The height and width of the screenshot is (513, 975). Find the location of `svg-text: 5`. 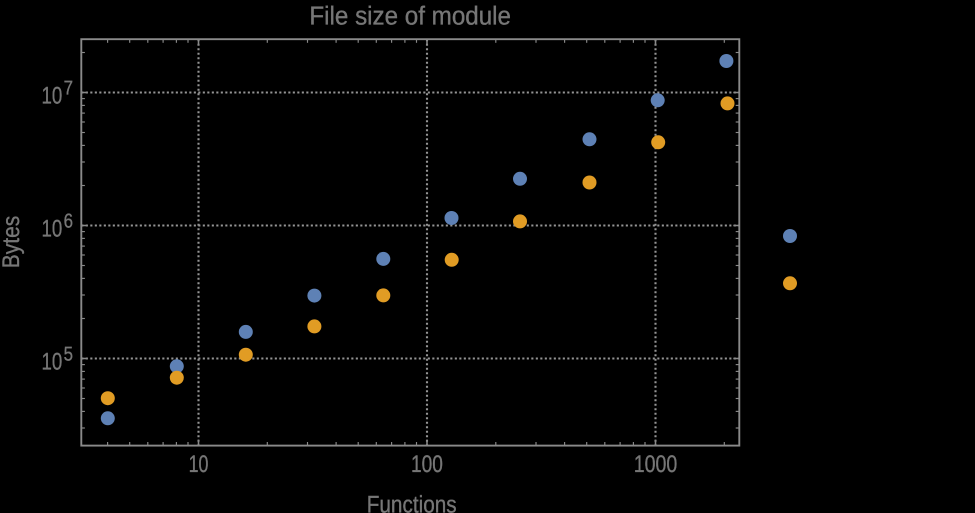

svg-text: 5 is located at coordinates (68, 355).